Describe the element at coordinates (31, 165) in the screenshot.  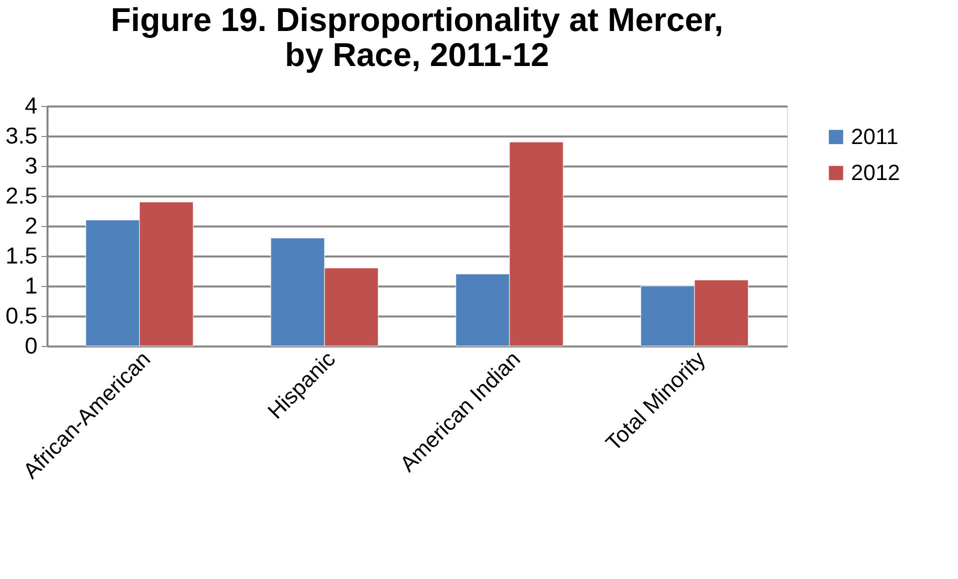
I see `y-tick-label: 3` at that location.